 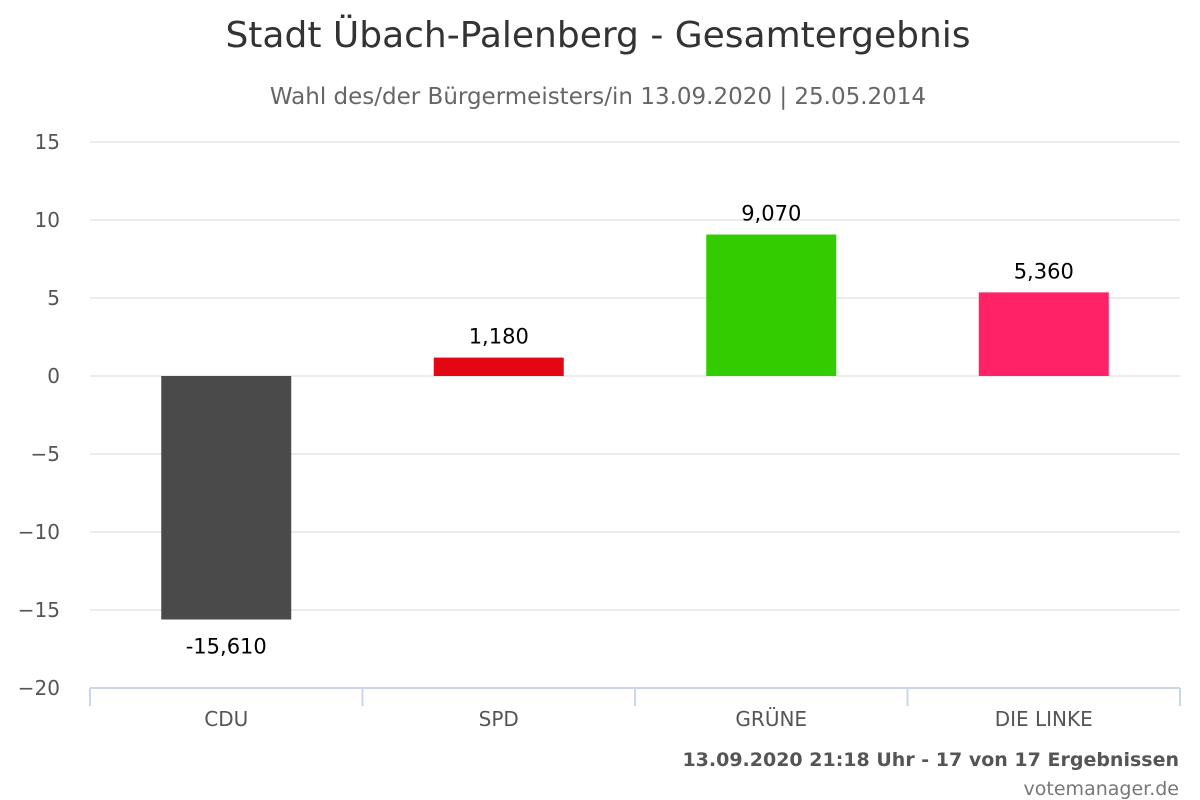 I want to click on bar-gr-ne, so click(x=771, y=305).